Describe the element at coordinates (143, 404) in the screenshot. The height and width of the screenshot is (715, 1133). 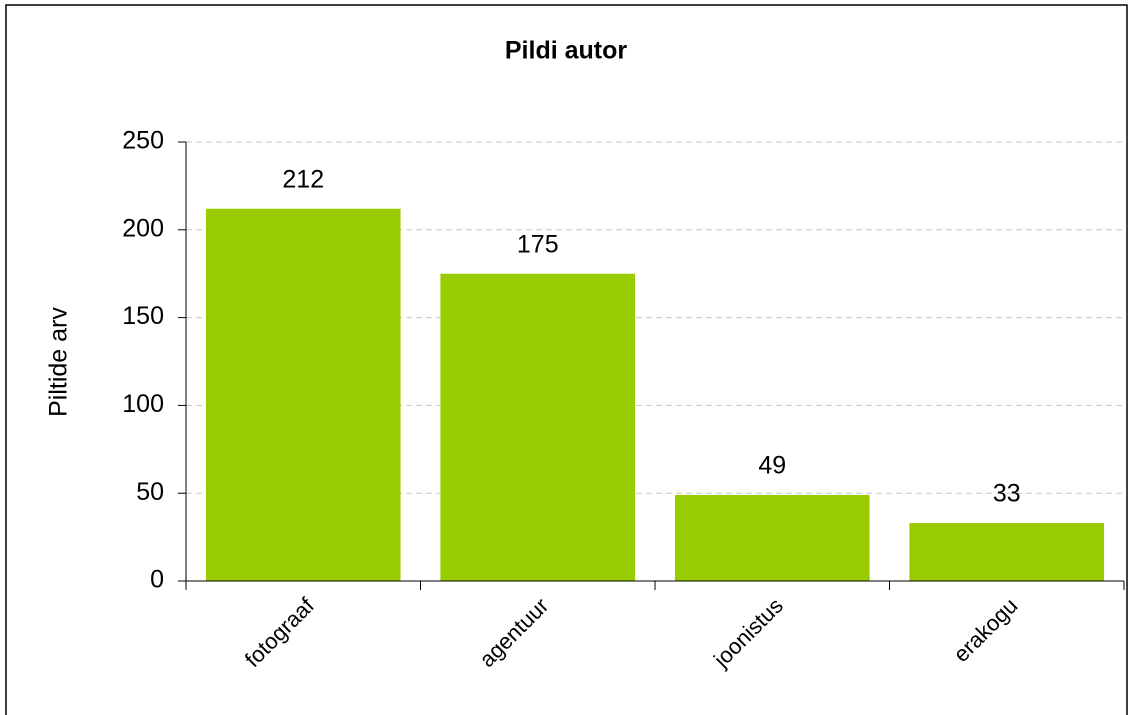
I see `y-tick-label: 100` at that location.